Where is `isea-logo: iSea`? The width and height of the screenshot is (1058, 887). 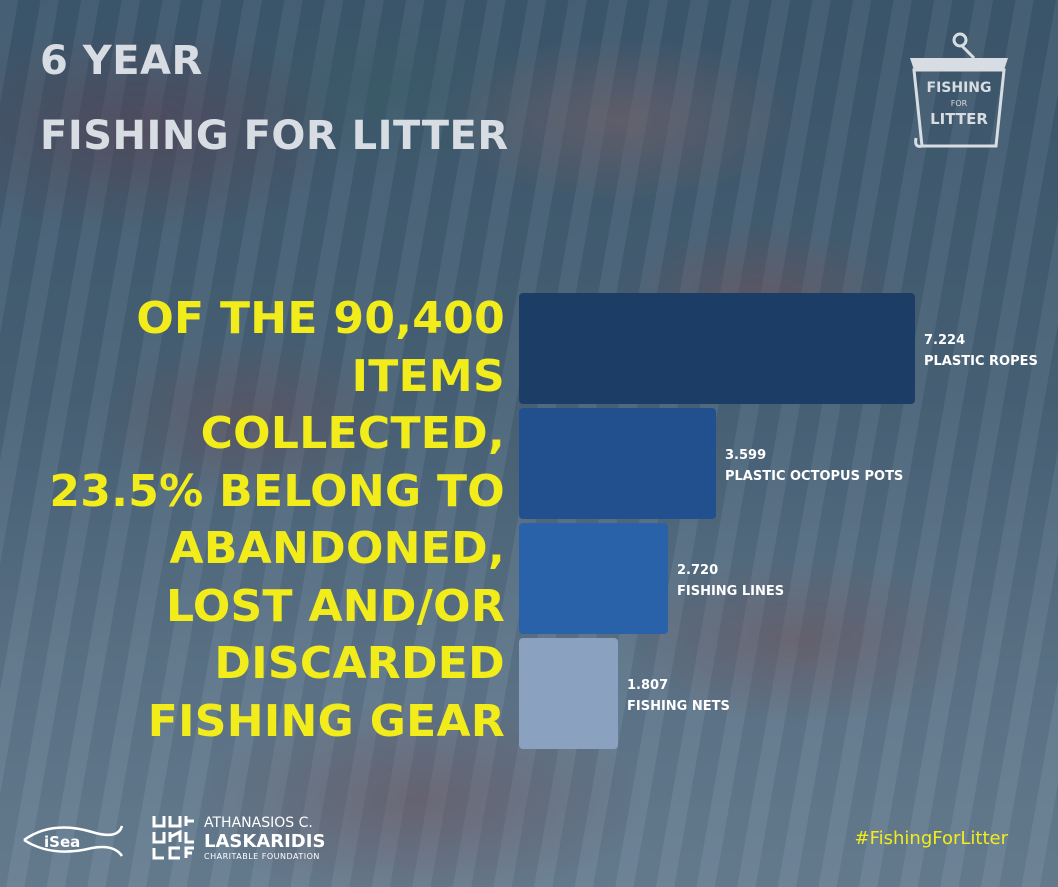
isea-logo: iSea is located at coordinates (77, 841).